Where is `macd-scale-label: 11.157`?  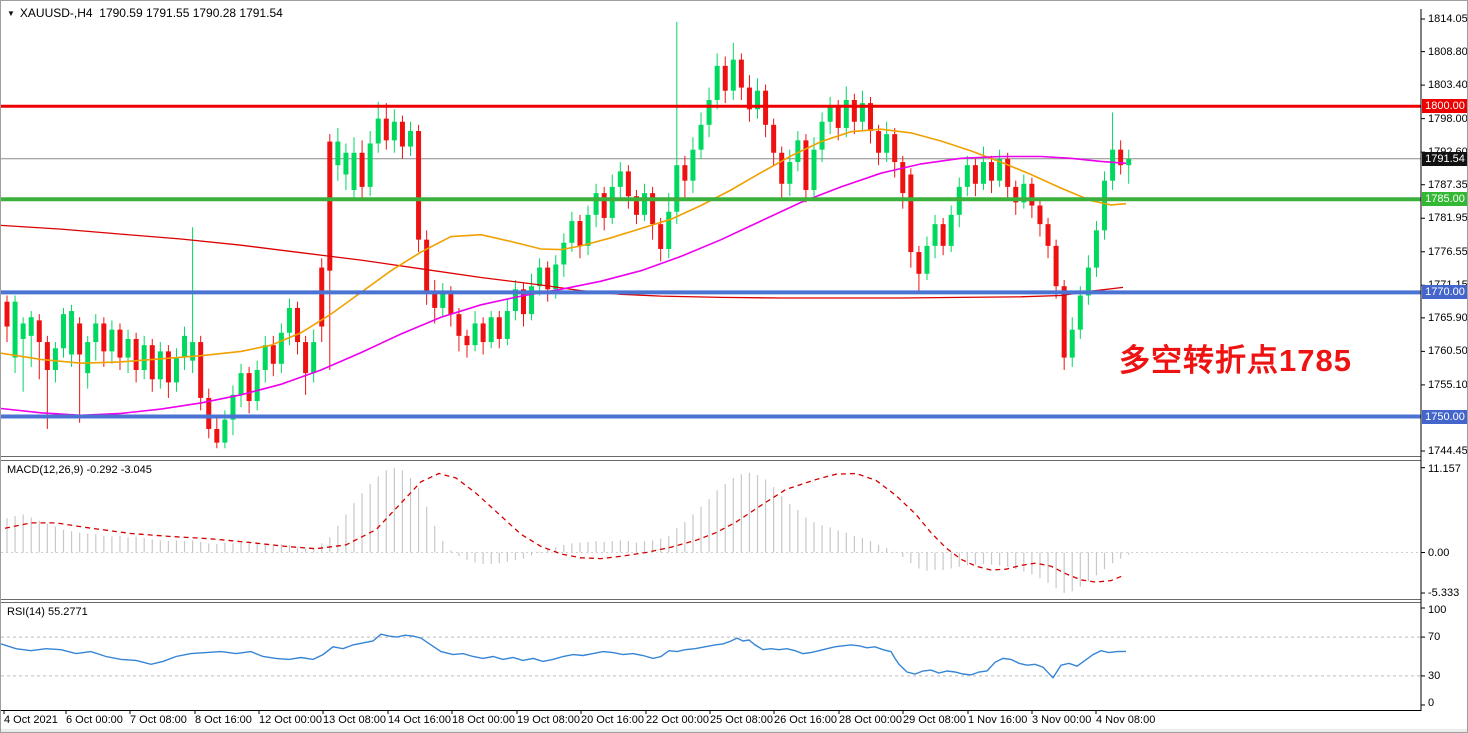
macd-scale-label: 11.157 is located at coordinates (1444, 469).